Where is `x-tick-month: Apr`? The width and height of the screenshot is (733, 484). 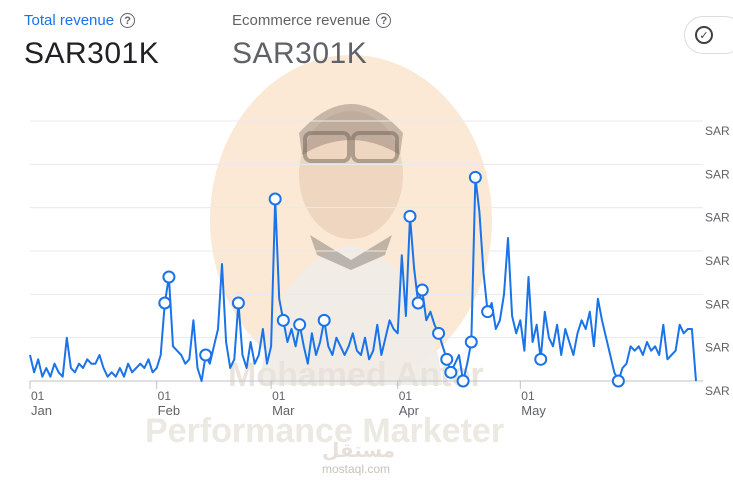 x-tick-month: Apr is located at coordinates (409, 410).